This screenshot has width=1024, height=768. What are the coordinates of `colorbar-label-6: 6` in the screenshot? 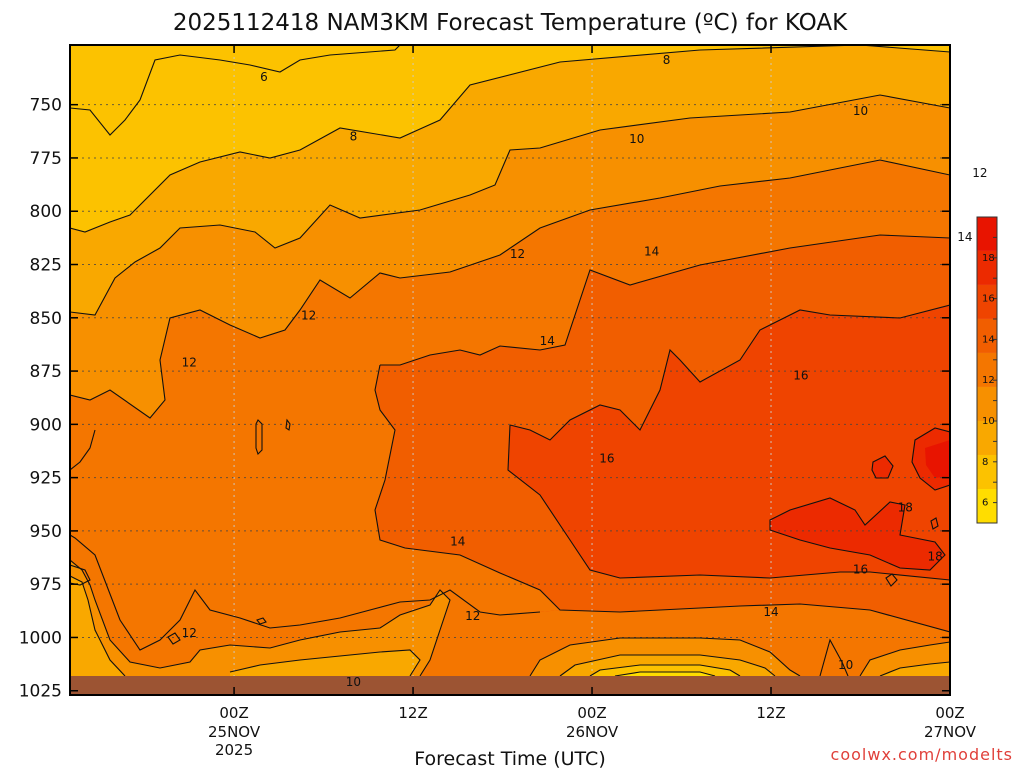 It's located at (985, 503).